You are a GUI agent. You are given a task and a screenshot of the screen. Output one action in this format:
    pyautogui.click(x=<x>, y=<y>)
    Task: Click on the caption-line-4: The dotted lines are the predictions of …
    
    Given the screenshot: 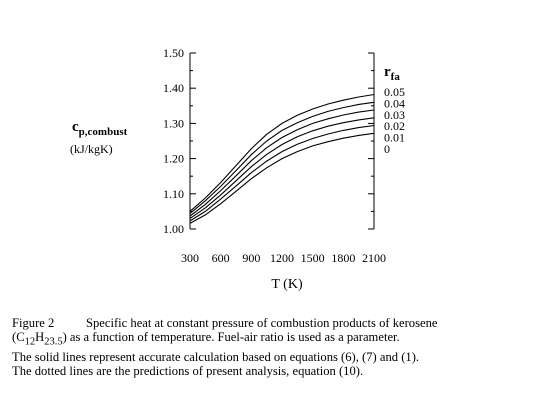 What is the action you would take?
    pyautogui.click(x=188, y=371)
    